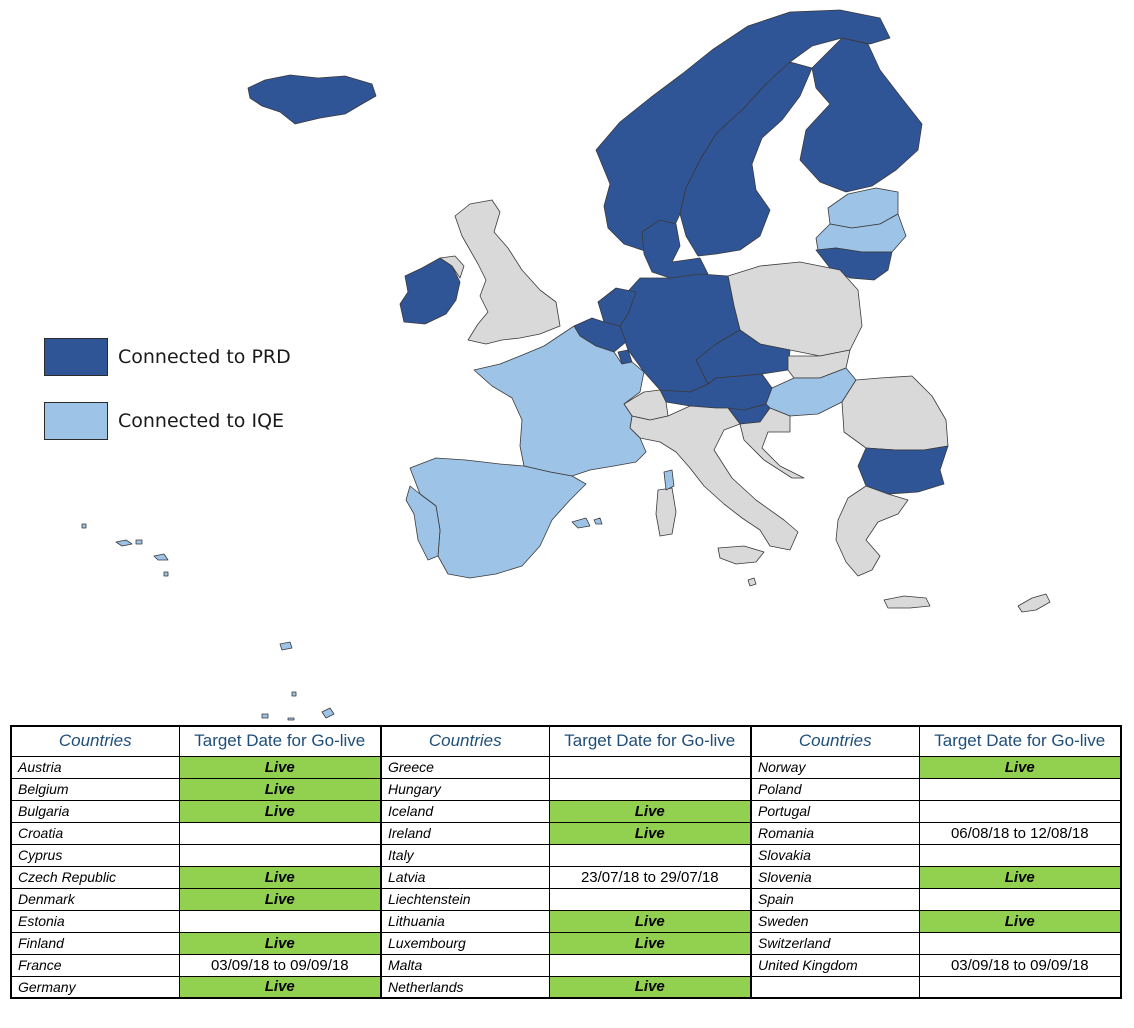 The height and width of the screenshot is (1028, 1134). What do you see at coordinates (125, 550) in the screenshot?
I see `region-azores` at bounding box center [125, 550].